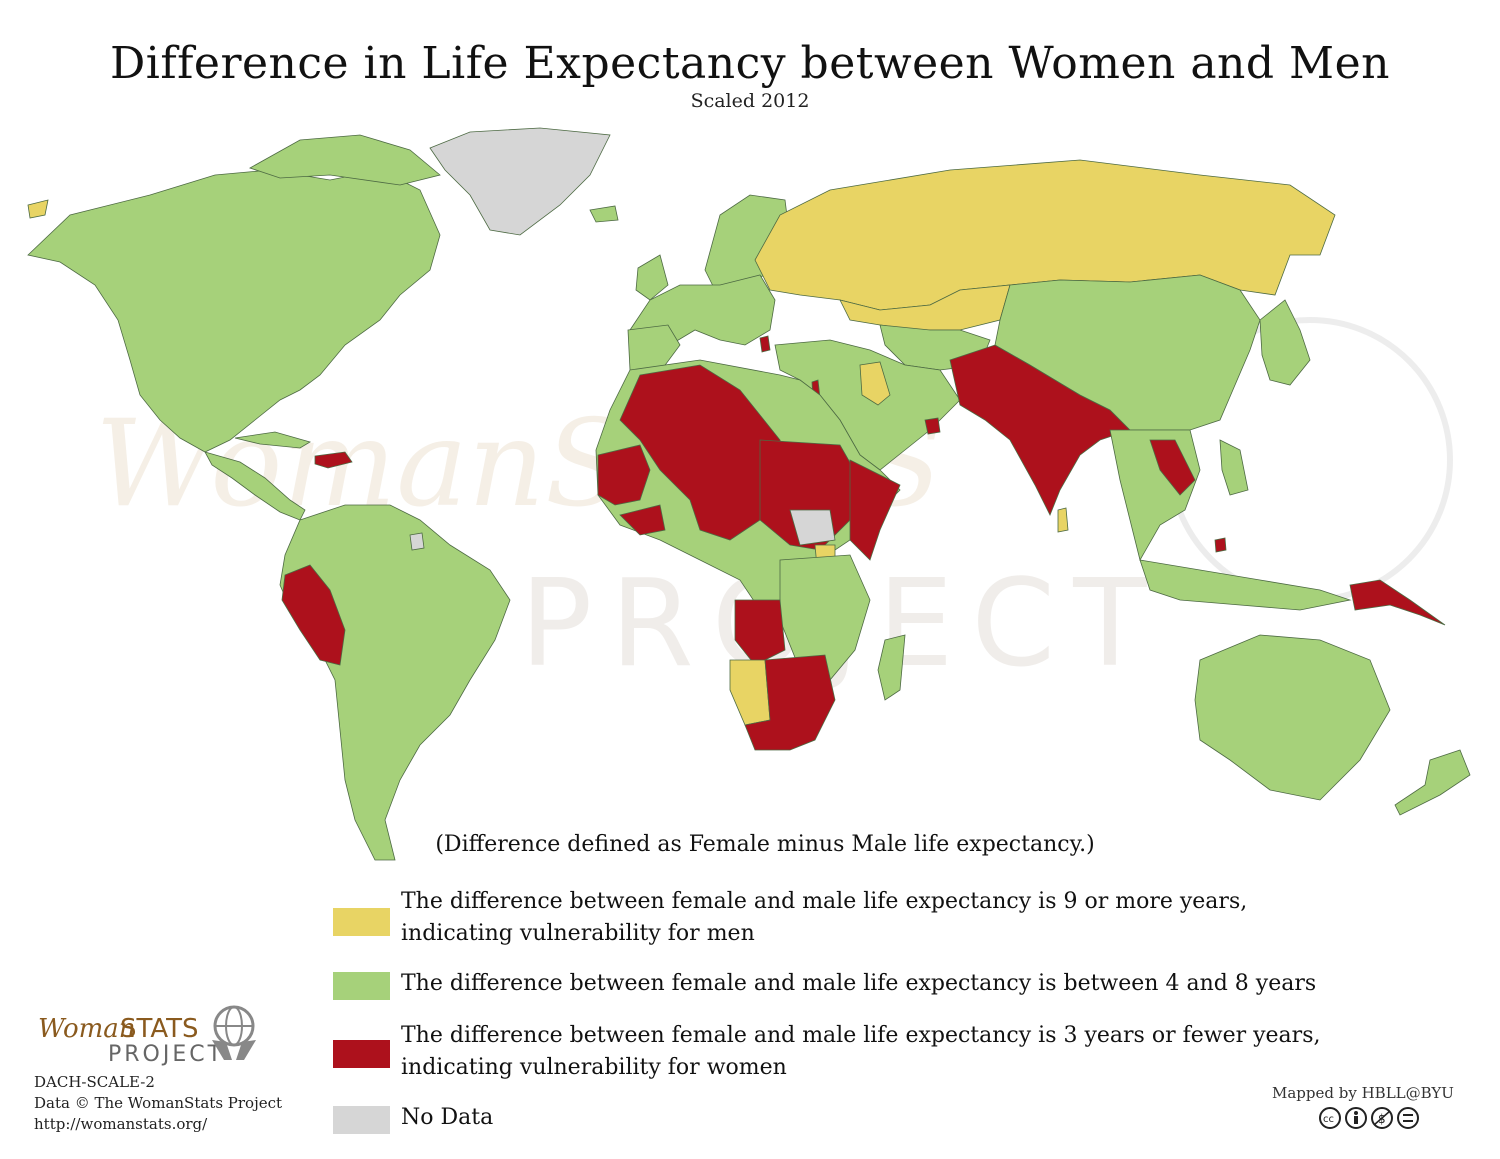 The height and width of the screenshot is (1159, 1500). Describe the element at coordinates (520, 181) in the screenshot. I see `region-greenland` at that location.